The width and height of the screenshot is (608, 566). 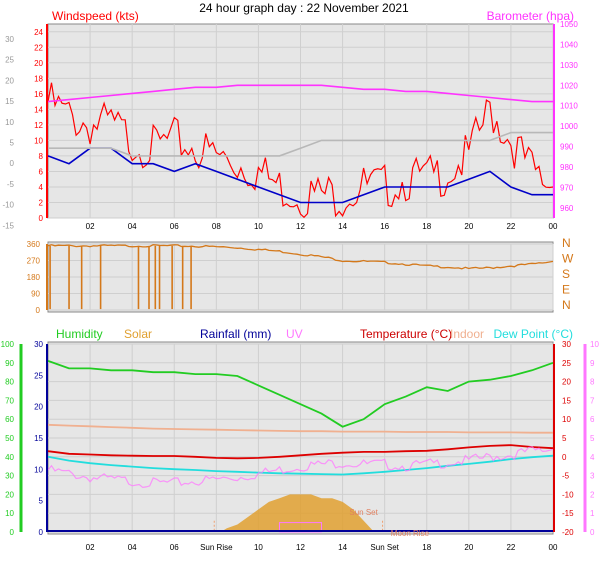 What do you see at coordinates (79, 334) in the screenshot?
I see `humidity-label: Humidity` at bounding box center [79, 334].